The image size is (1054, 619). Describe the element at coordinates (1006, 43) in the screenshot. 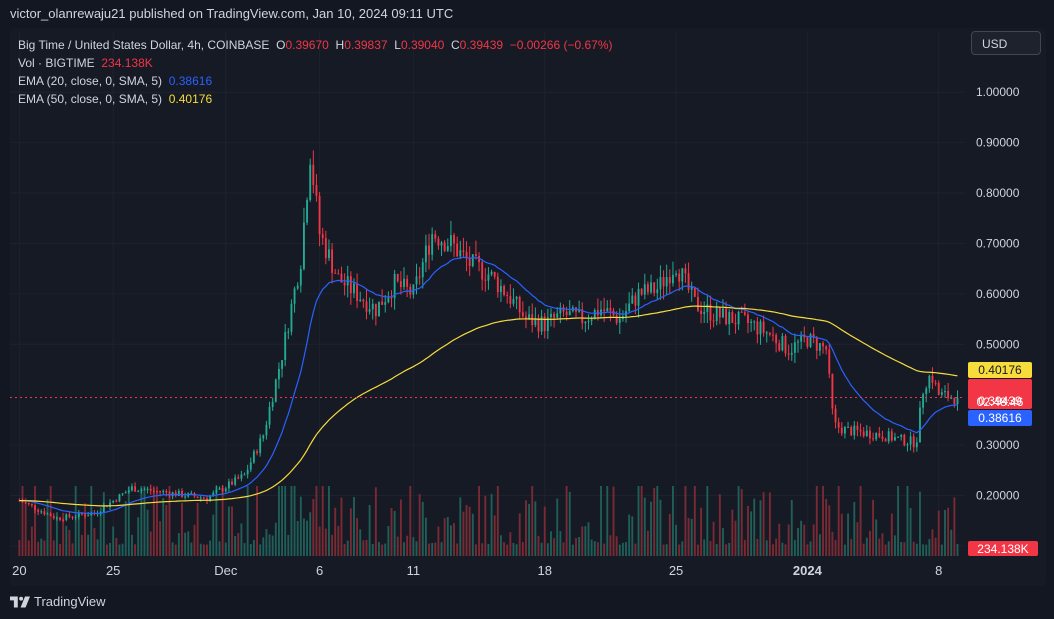

I see `currency-button: USD` at that location.